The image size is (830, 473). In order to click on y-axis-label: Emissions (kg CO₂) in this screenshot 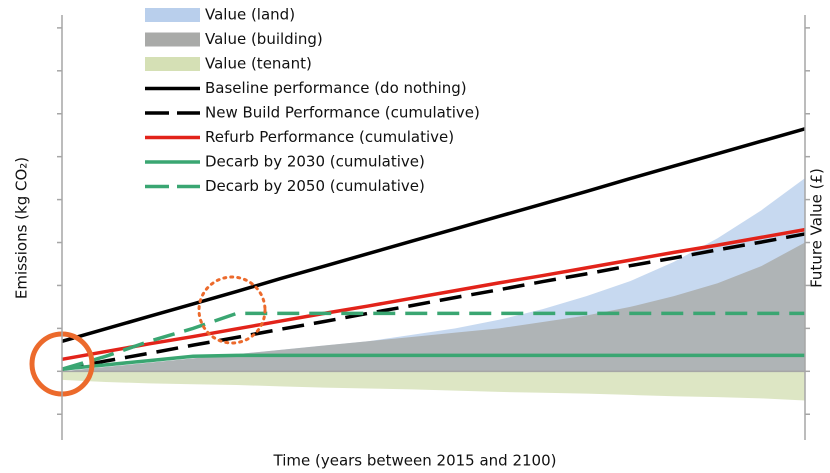, I will do `click(22, 228)`.